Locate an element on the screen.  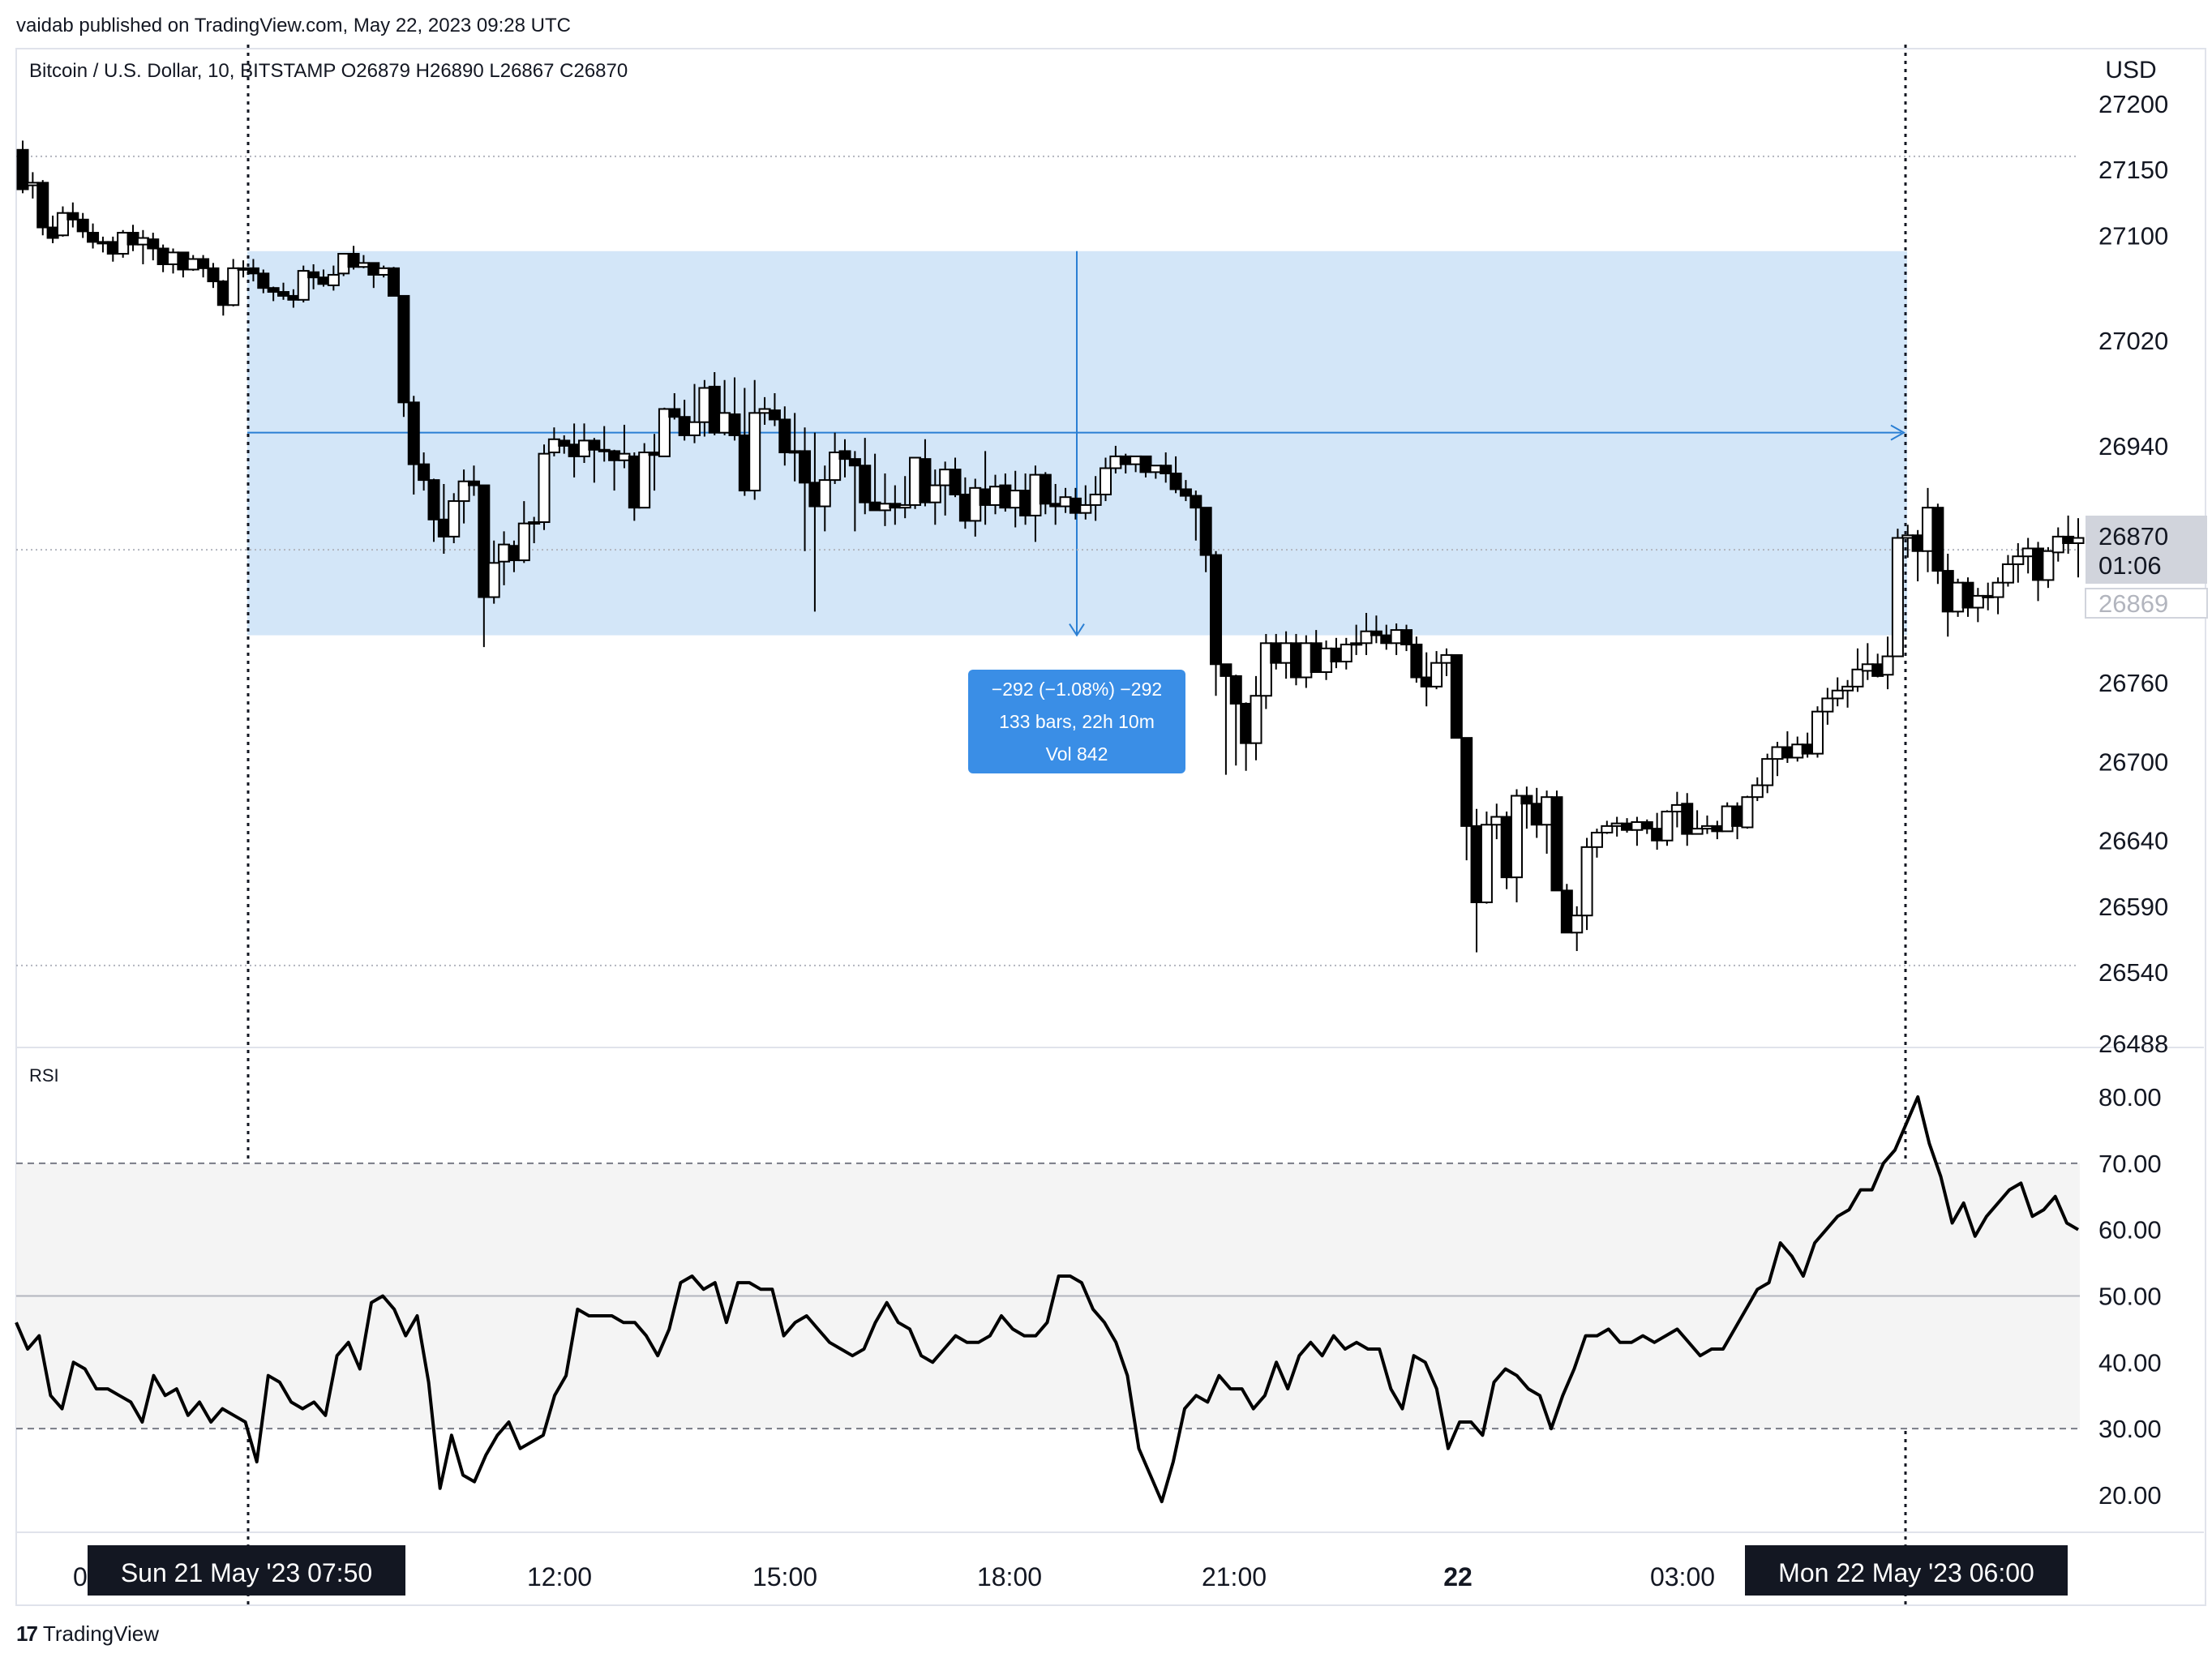
current-price-value: 26870 is located at coordinates (2133, 536).